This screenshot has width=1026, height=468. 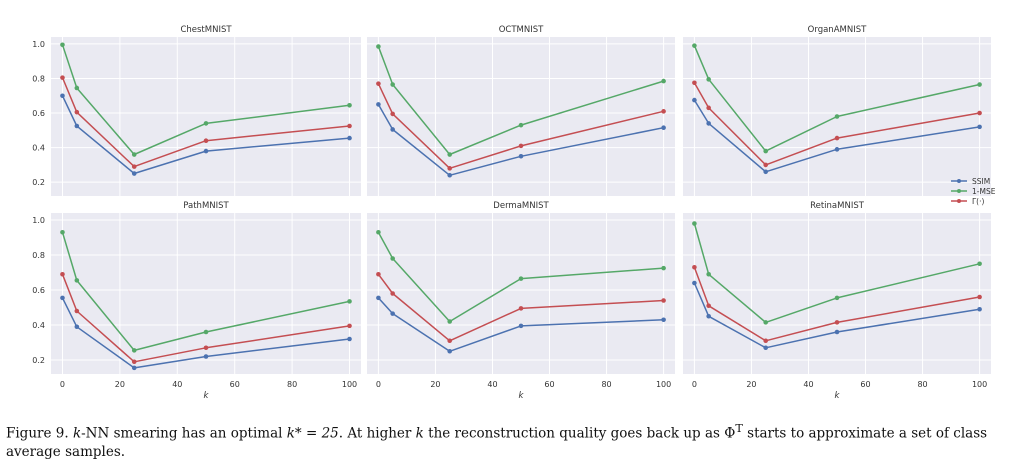 What do you see at coordinates (378, 384) in the screenshot?
I see `x-tick-label: 0` at bounding box center [378, 384].